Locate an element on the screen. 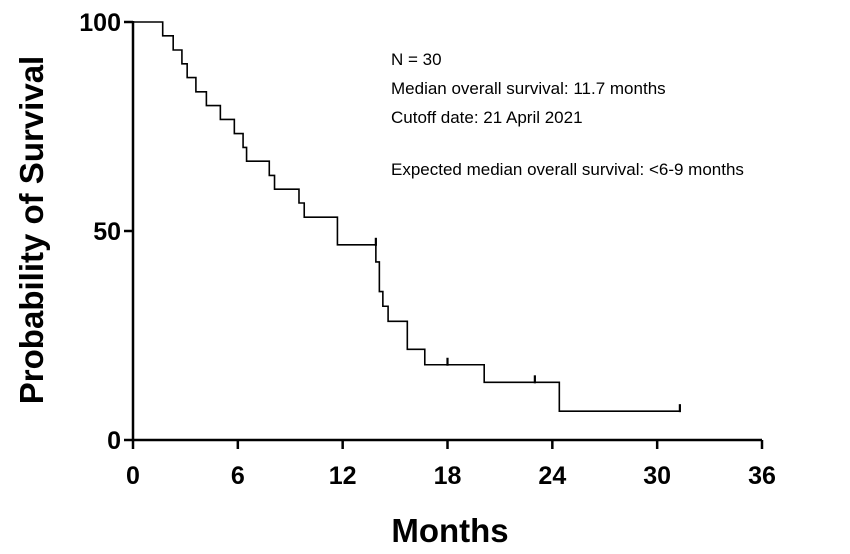 The height and width of the screenshot is (554, 850). censor-marks is located at coordinates (527, 325).